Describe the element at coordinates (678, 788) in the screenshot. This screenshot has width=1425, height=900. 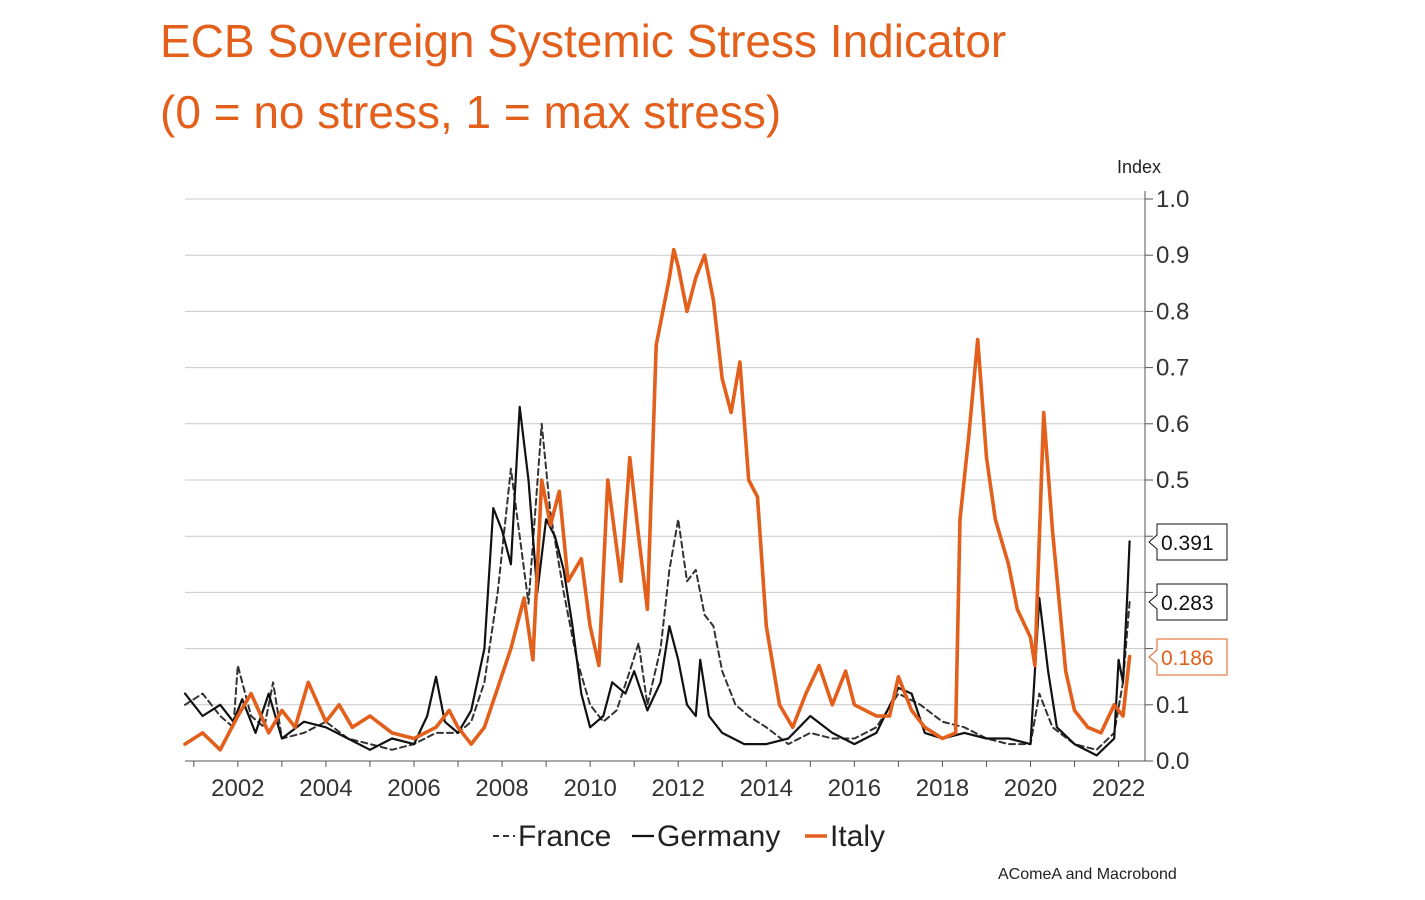
I see `x-tick-label: 2012` at that location.